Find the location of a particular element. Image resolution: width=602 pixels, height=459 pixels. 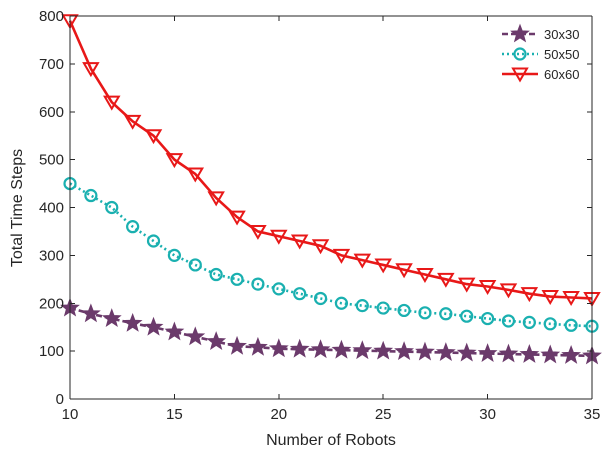

series-line-30x30 is located at coordinates (331, 332).